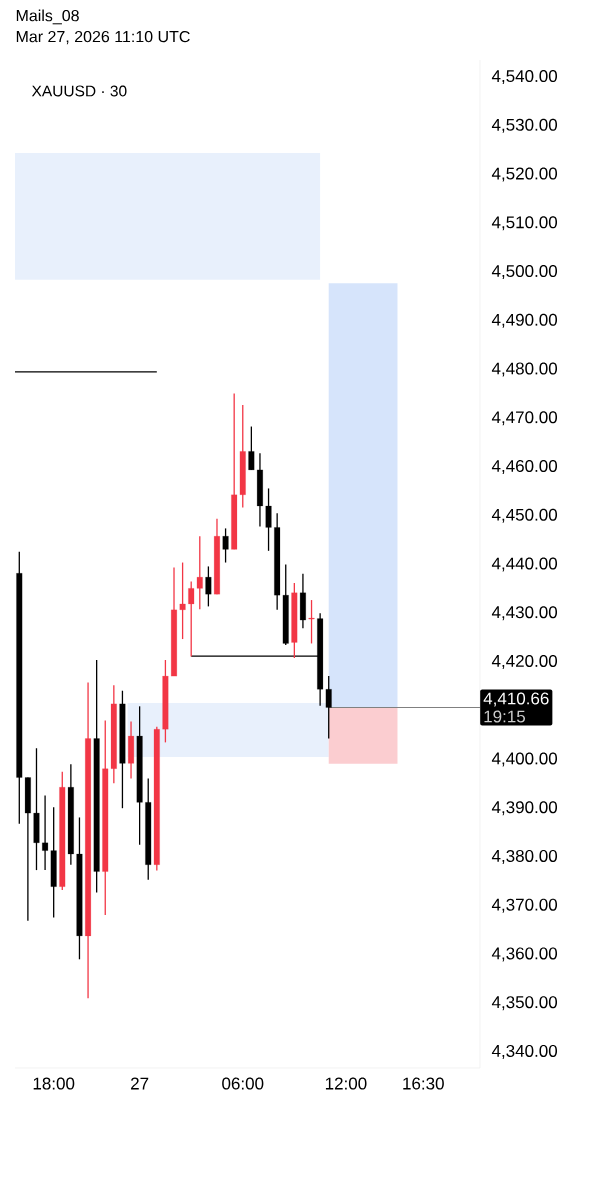 This screenshot has width=604, height=1200. I want to click on chart-subtitle: Mar 27, 2026 11:10 UTC, so click(103, 37).